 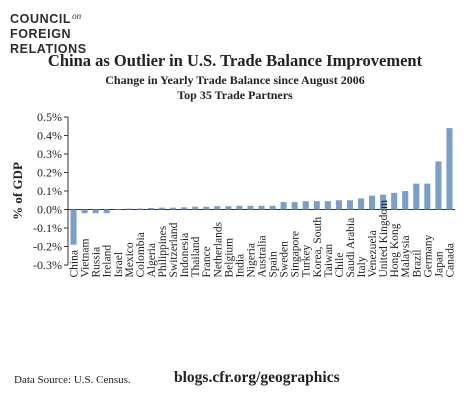 What do you see at coordinates (47, 228) in the screenshot?
I see `y-tick-label: -0.1%` at bounding box center [47, 228].